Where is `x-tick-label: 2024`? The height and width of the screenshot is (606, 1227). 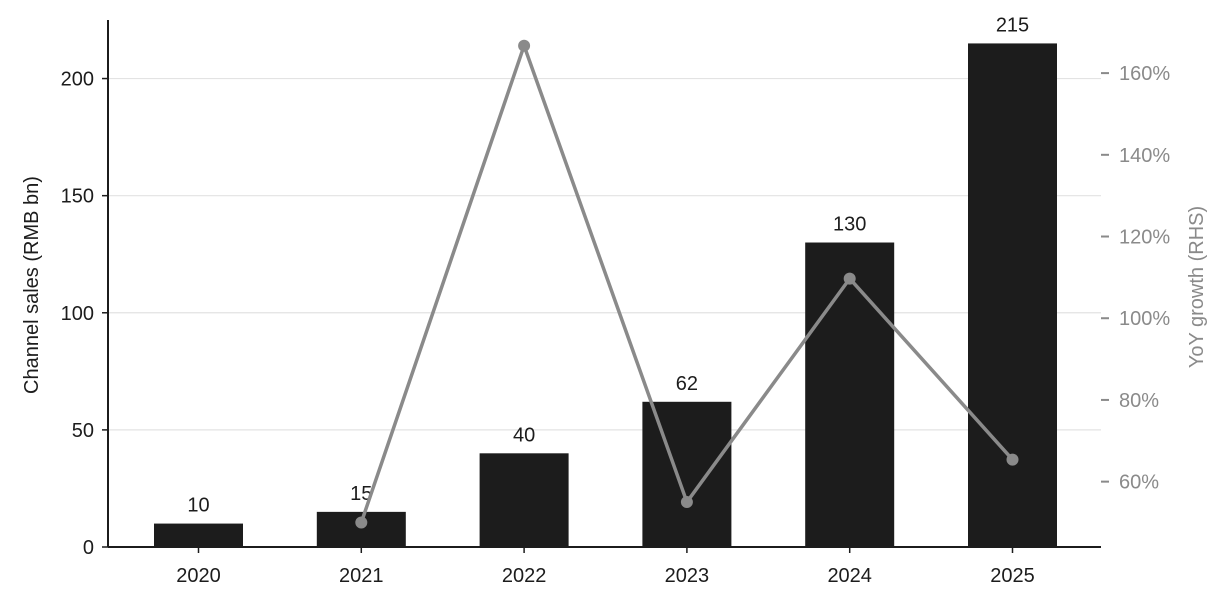 x-tick-label: 2024 is located at coordinates (849, 576).